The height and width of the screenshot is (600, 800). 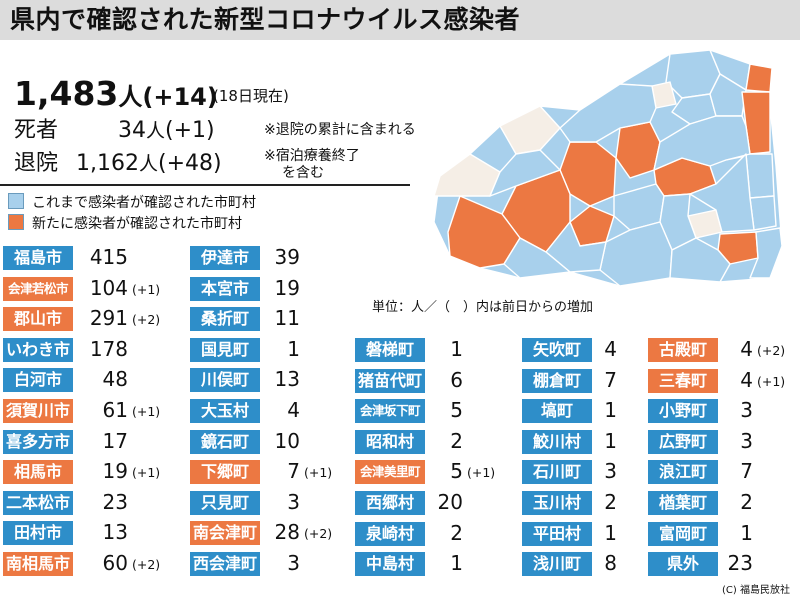 What do you see at coordinates (285, 563) in the screenshot?
I see `municipality-row: 西会津町 3` at bounding box center [285, 563].